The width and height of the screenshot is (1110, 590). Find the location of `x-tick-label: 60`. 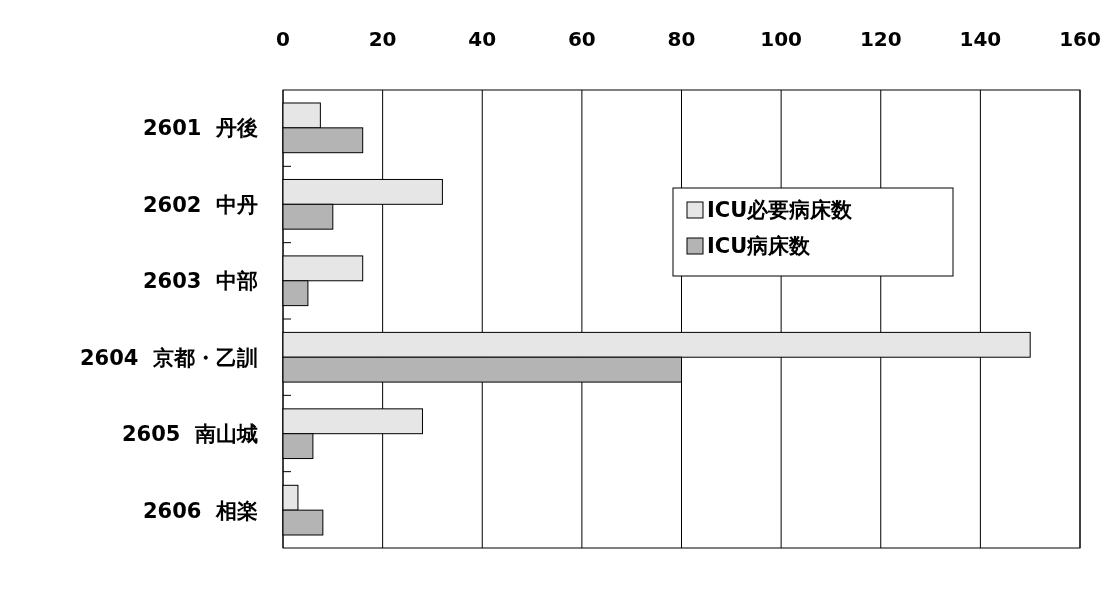

x-tick-label: 60 is located at coordinates (581, 39).